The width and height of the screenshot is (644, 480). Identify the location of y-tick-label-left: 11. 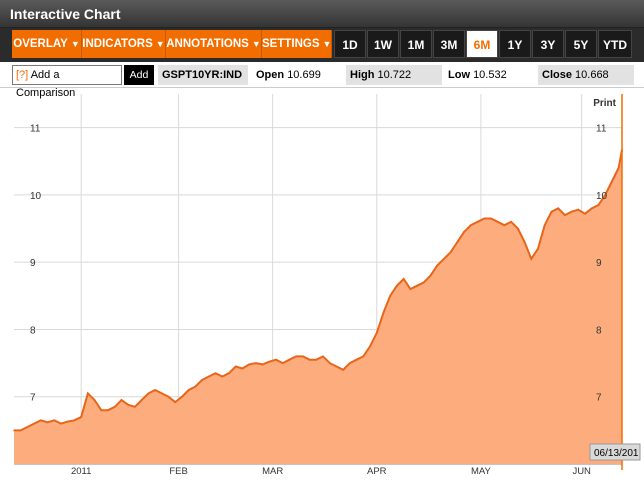
(35, 129).